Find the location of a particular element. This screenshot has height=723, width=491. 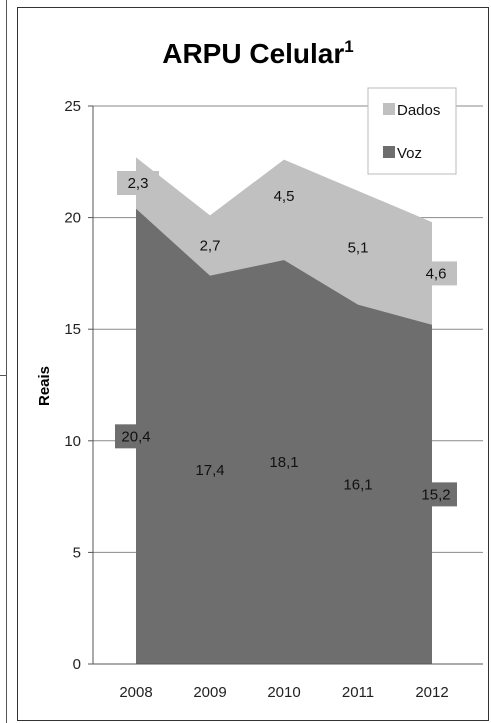

y-tick-label: 5 is located at coordinates (77, 552).